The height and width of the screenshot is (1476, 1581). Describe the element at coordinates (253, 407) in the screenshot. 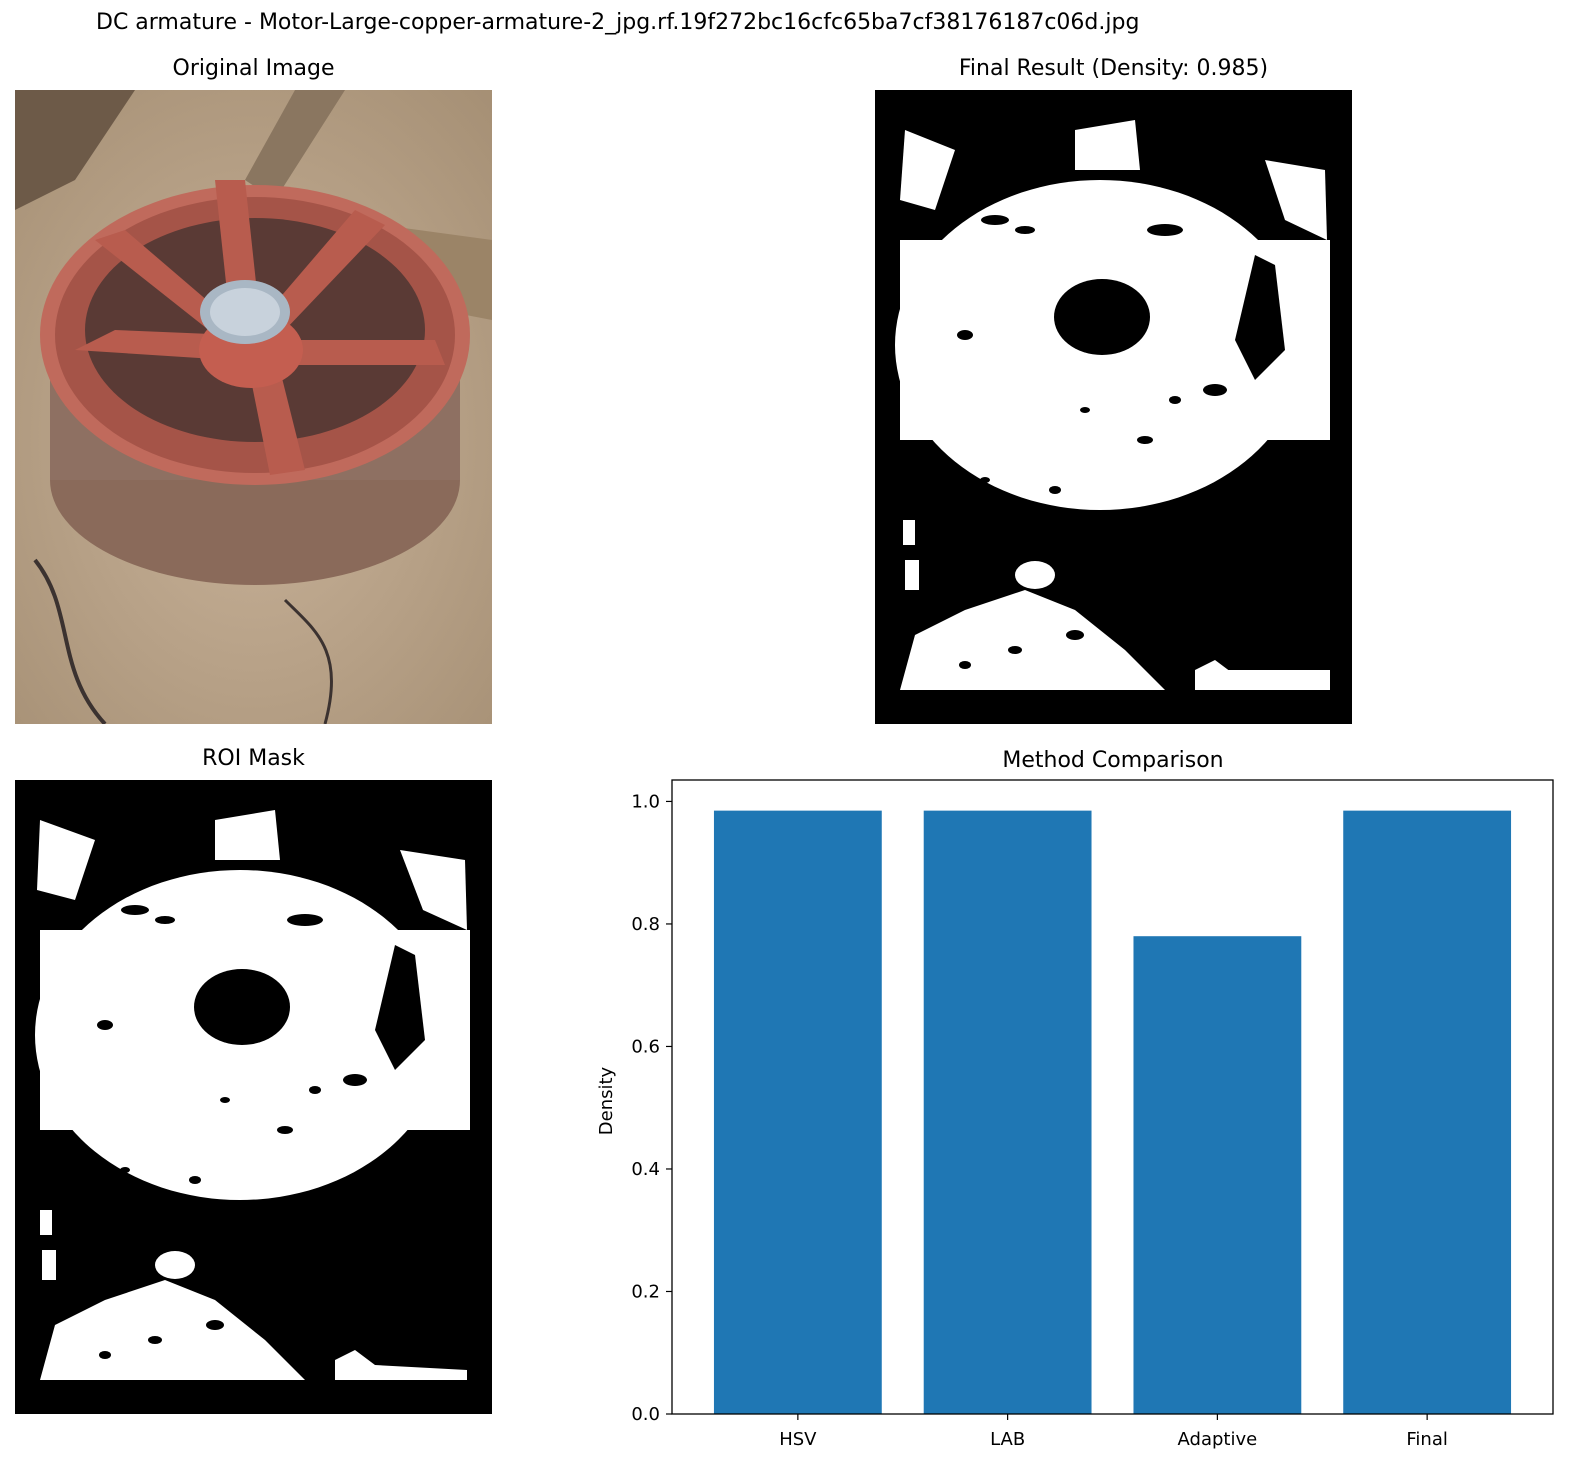

I see `original-image` at that location.